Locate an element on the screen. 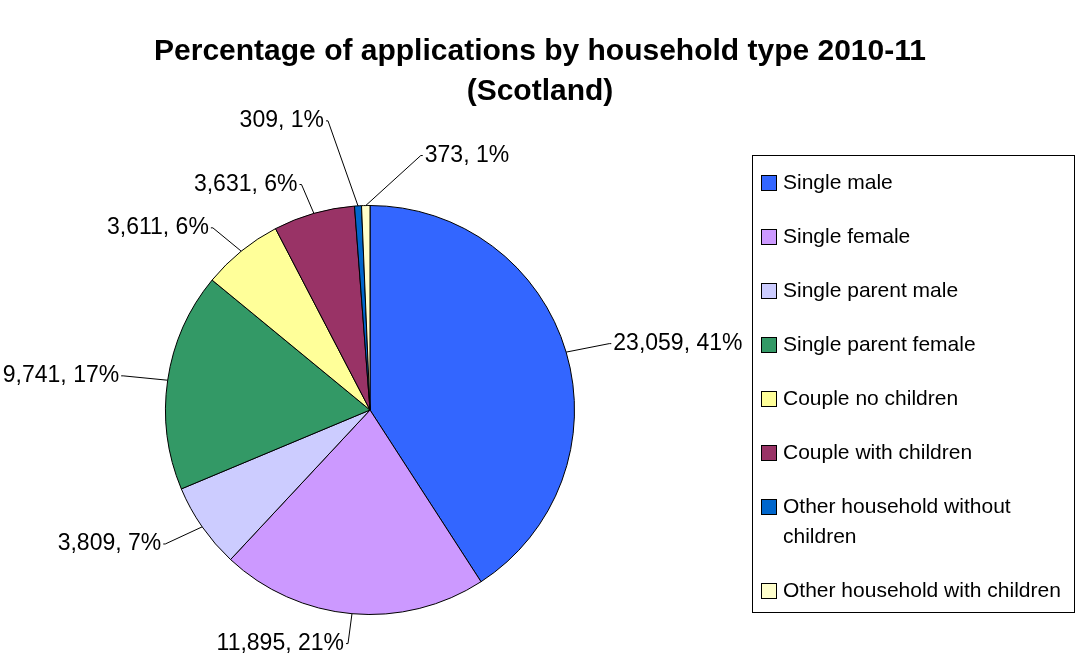 The image size is (1075, 668). data-label: 9,741, 17% is located at coordinates (61, 374).